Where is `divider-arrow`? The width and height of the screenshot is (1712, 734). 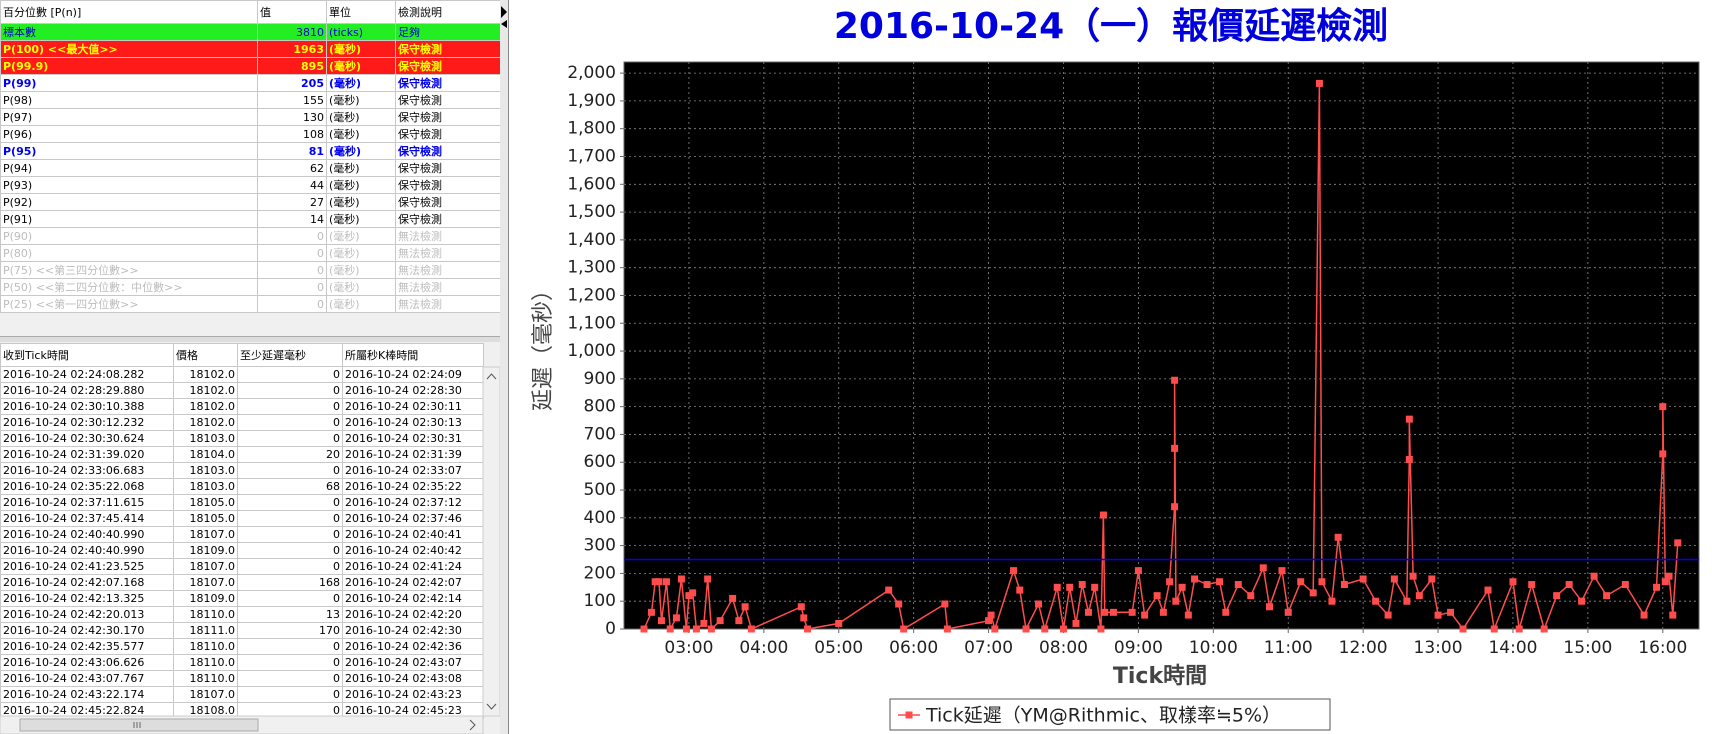
divider-arrow is located at coordinates (504, 17).